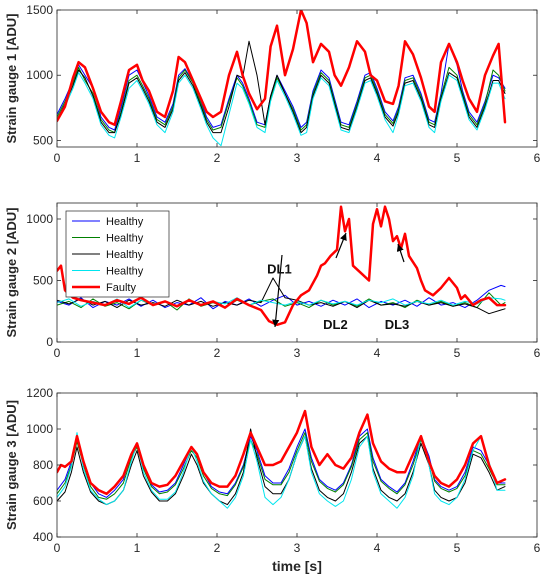  I want to click on y-axis-label: Strain gauge 1 [ADU], so click(11, 78).